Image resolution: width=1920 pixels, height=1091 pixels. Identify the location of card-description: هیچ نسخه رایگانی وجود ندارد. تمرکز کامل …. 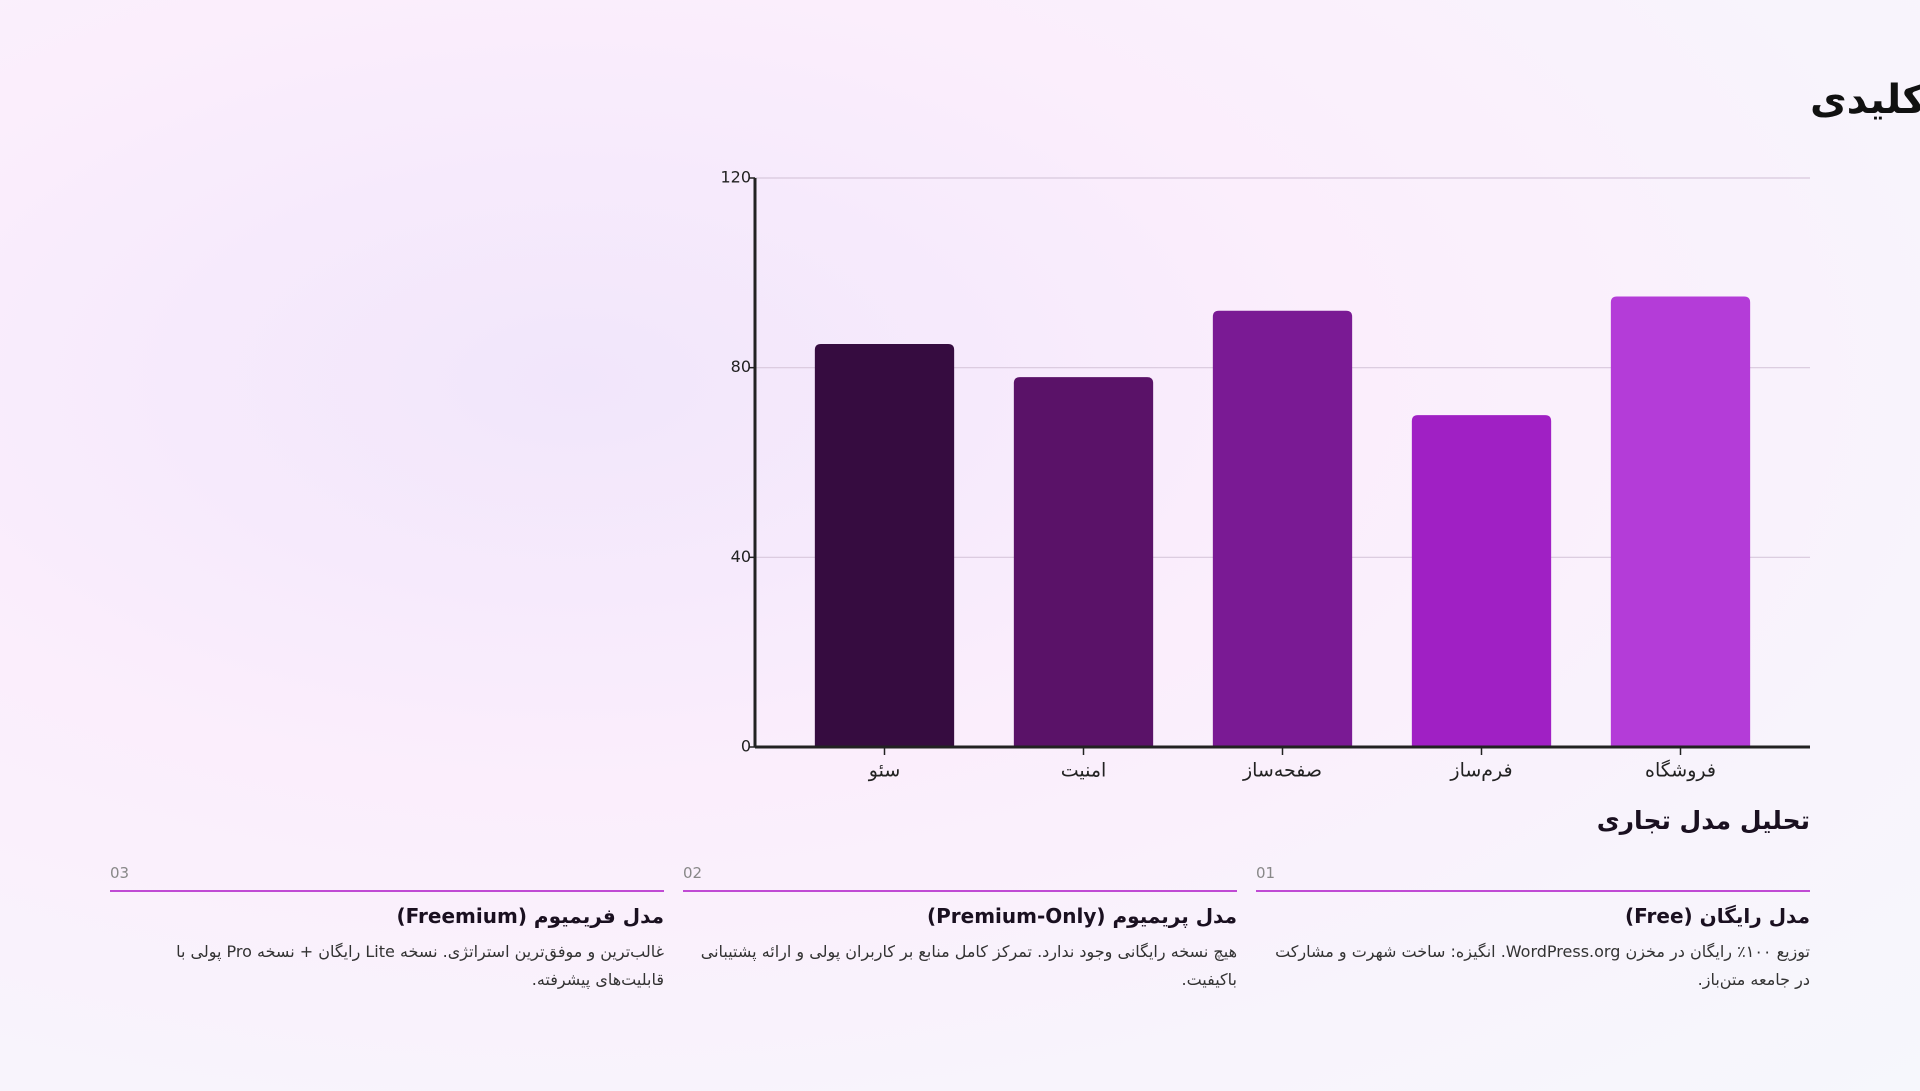
(968, 965).